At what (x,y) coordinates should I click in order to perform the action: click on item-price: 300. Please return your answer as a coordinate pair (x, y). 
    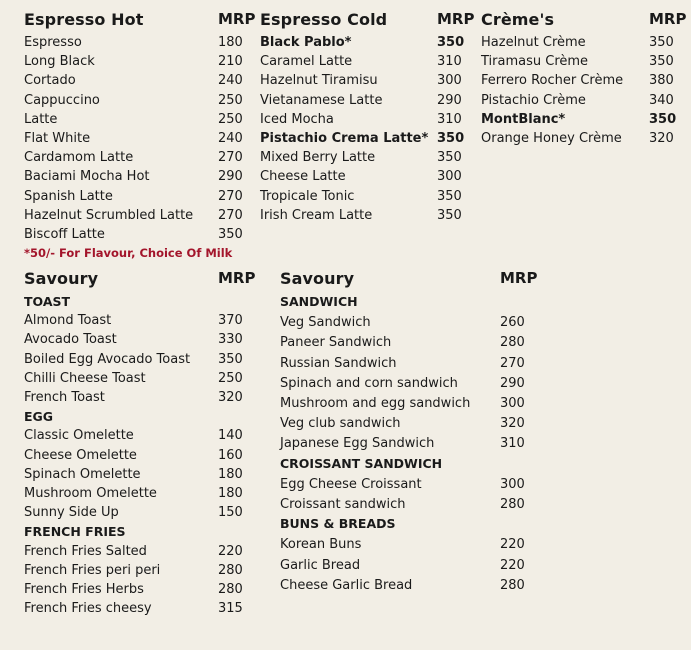
    Looking at the image, I should click on (449, 81).